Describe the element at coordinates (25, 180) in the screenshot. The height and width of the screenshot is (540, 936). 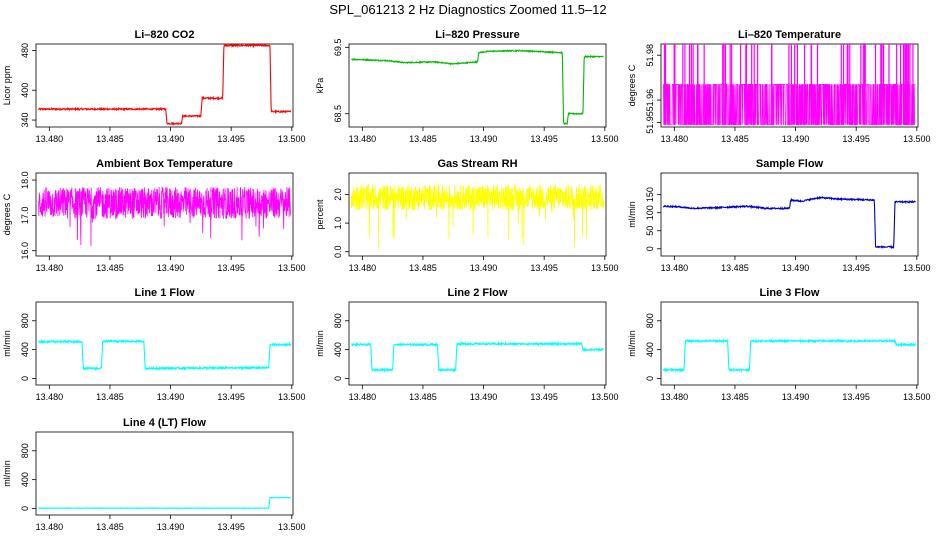
I see `y-tick-label: 18.0` at that location.